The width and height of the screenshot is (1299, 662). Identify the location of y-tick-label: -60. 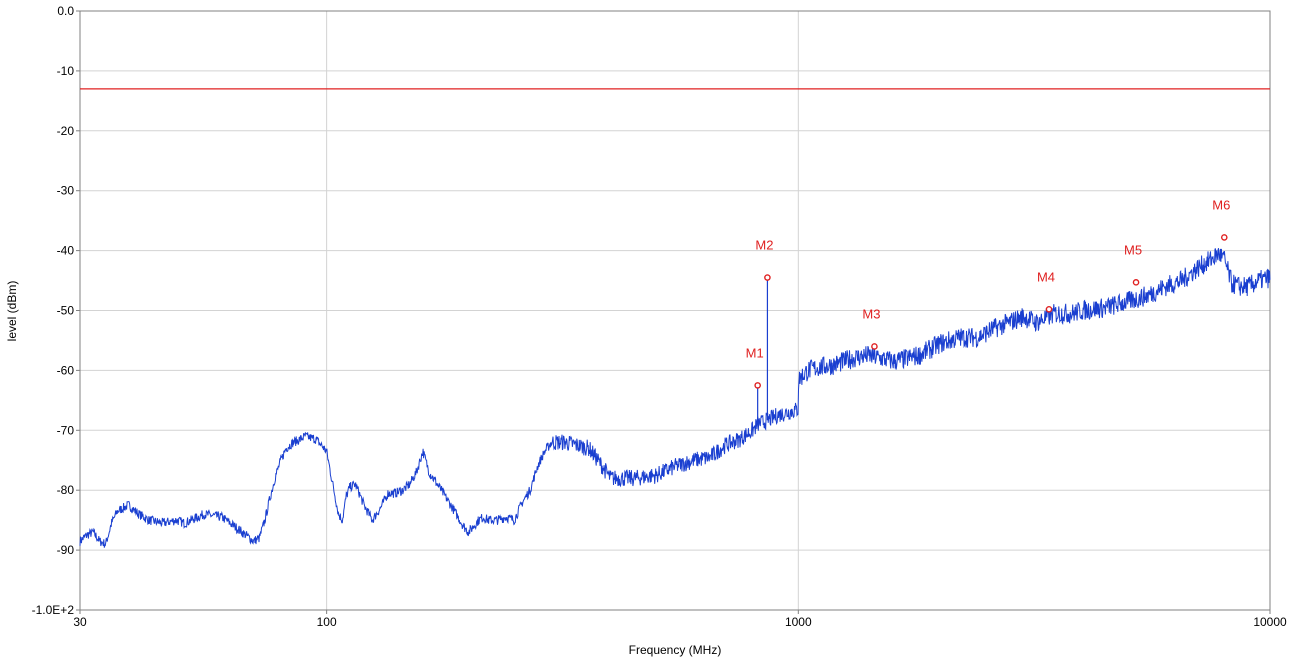
(66, 370).